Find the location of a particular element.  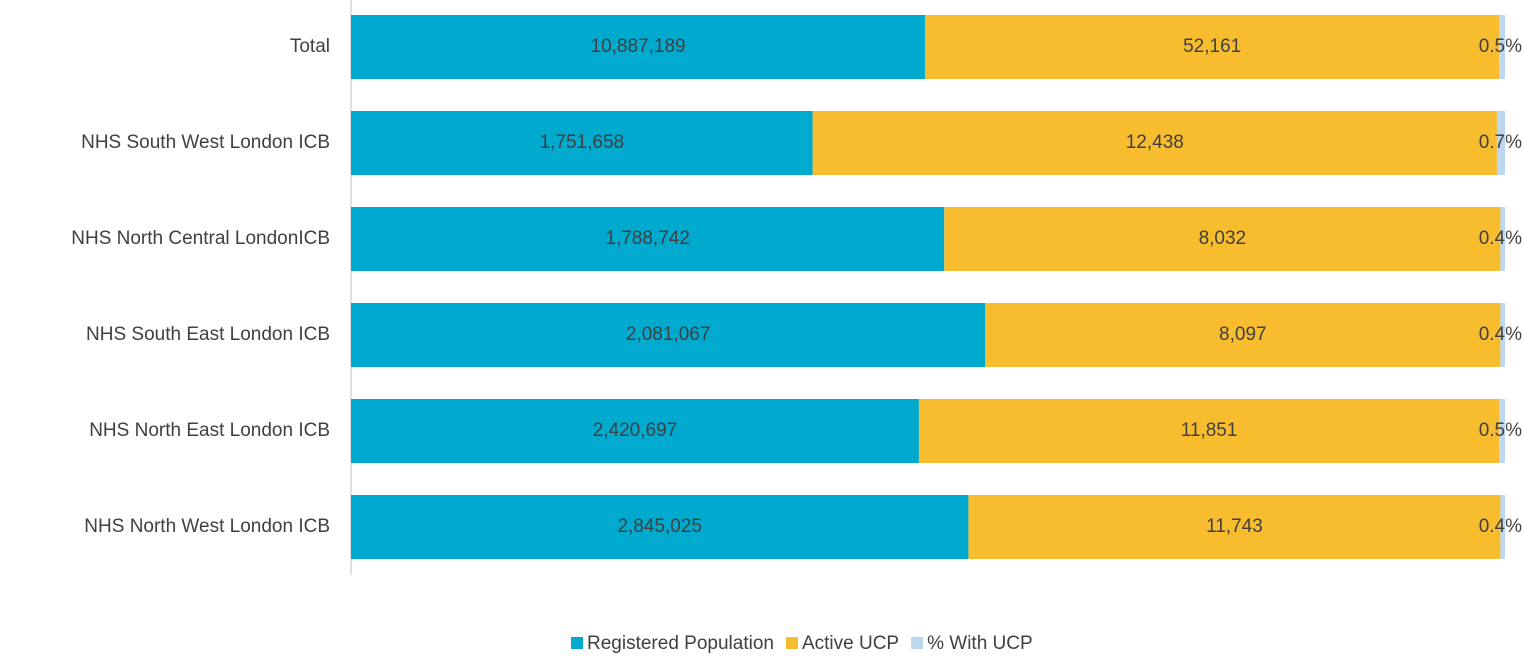

legend-label: % With UCP is located at coordinates (980, 643).